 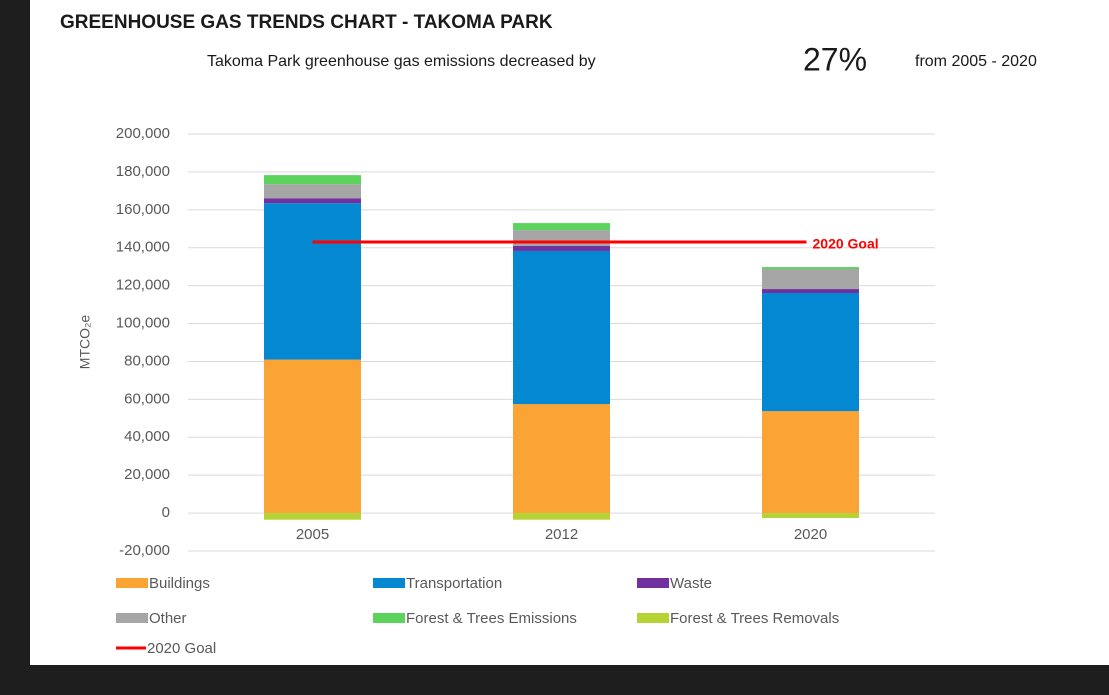 What do you see at coordinates (143, 247) in the screenshot?
I see `y-tick-label: 140,000` at bounding box center [143, 247].